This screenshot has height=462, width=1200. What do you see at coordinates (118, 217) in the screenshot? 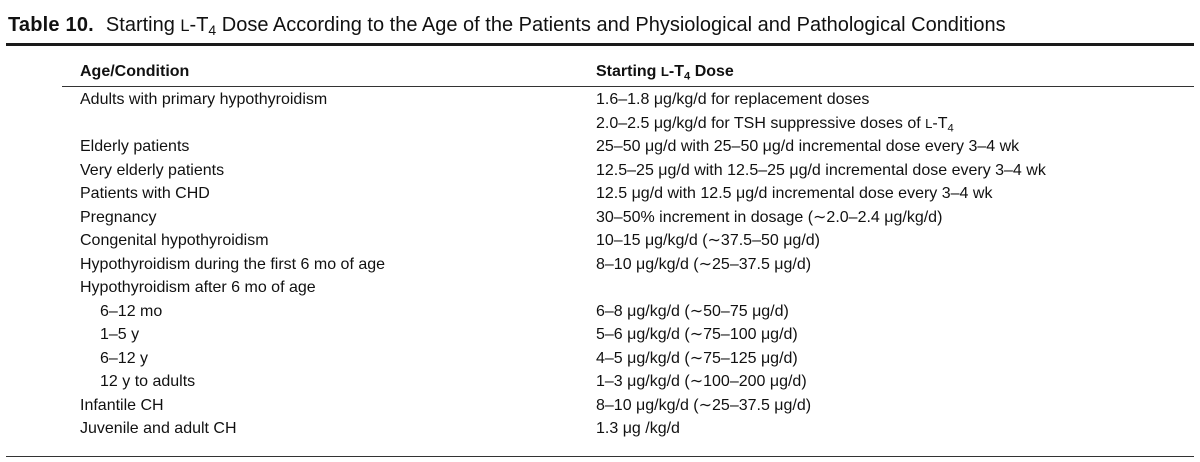
I see `condition-cell: Pregnancy` at bounding box center [118, 217].